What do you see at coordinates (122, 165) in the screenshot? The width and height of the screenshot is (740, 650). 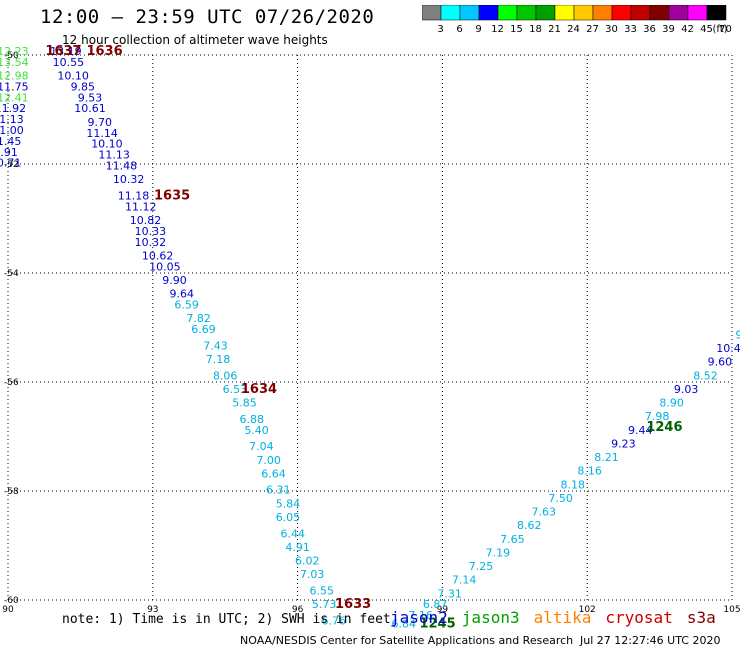 I see `wave-height-label: 11.48` at bounding box center [122, 165].